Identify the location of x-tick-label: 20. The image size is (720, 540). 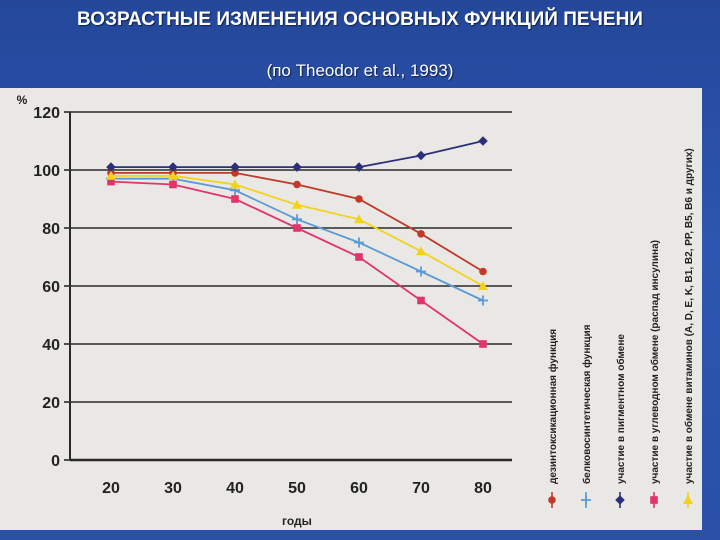
(111, 488).